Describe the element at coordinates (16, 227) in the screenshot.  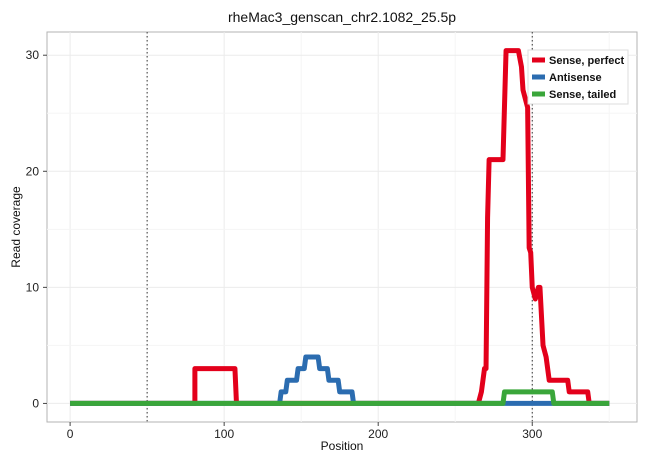
I see `y-axis-label: Read coverage` at that location.